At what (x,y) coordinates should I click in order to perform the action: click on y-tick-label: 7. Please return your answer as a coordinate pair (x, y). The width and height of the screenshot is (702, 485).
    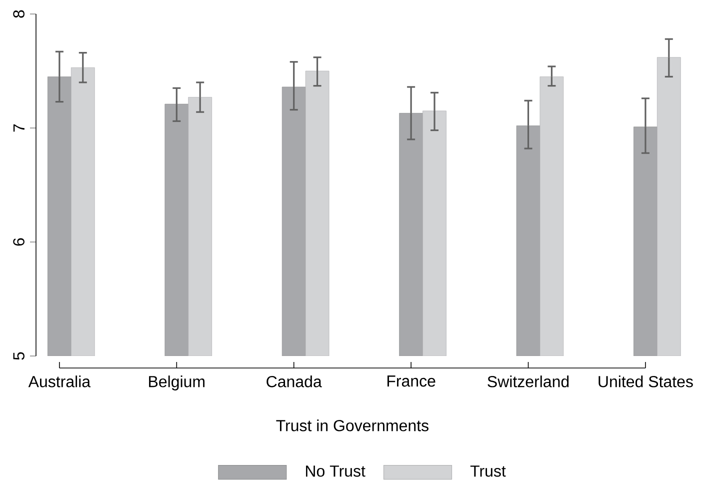
    Looking at the image, I should click on (18, 128).